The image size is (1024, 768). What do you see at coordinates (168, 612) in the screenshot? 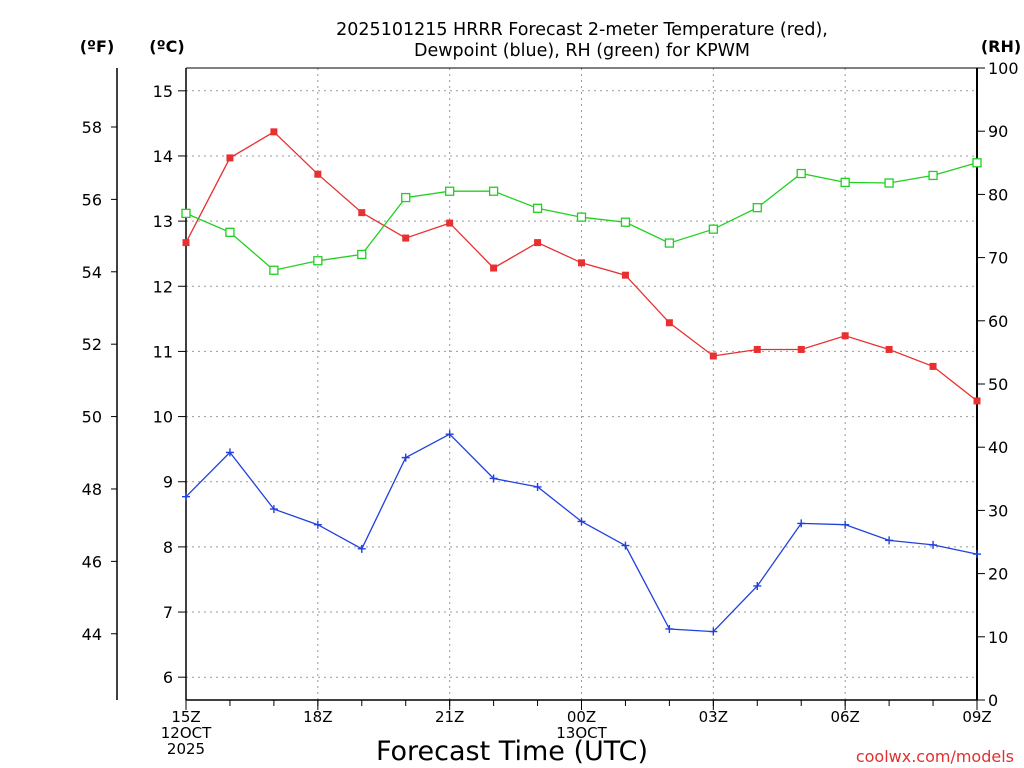
I see `celsius-tick-label: 7` at bounding box center [168, 612].